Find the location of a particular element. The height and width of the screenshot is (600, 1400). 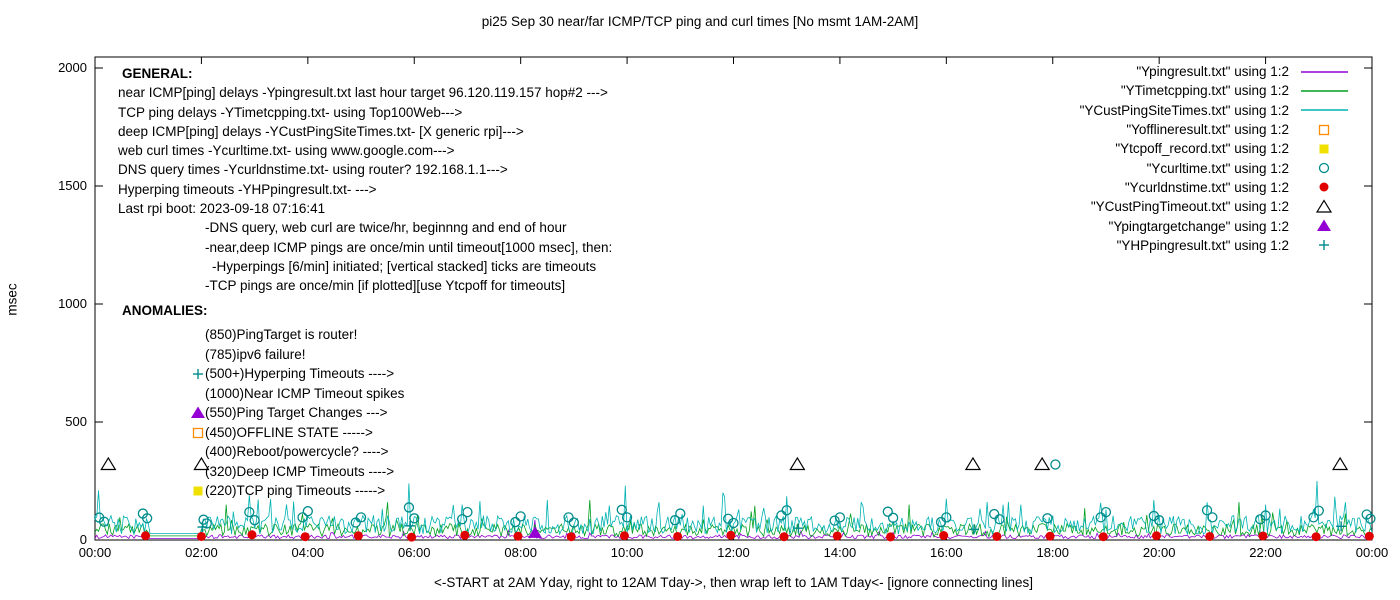

anomaly-label: (320)Deep ICMP Timeouts ----> is located at coordinates (300, 471).